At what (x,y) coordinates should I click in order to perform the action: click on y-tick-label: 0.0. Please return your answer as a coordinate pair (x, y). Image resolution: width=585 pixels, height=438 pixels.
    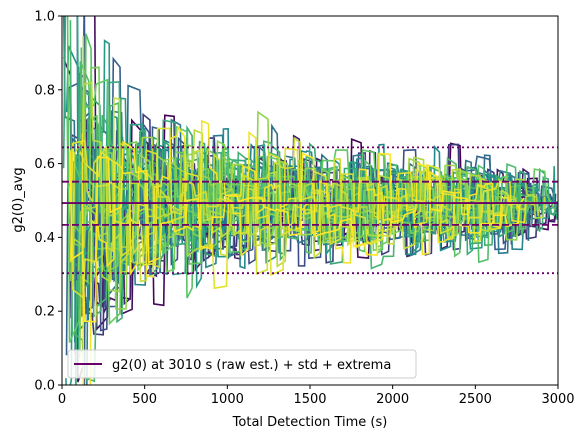
    Looking at the image, I should click on (44, 386).